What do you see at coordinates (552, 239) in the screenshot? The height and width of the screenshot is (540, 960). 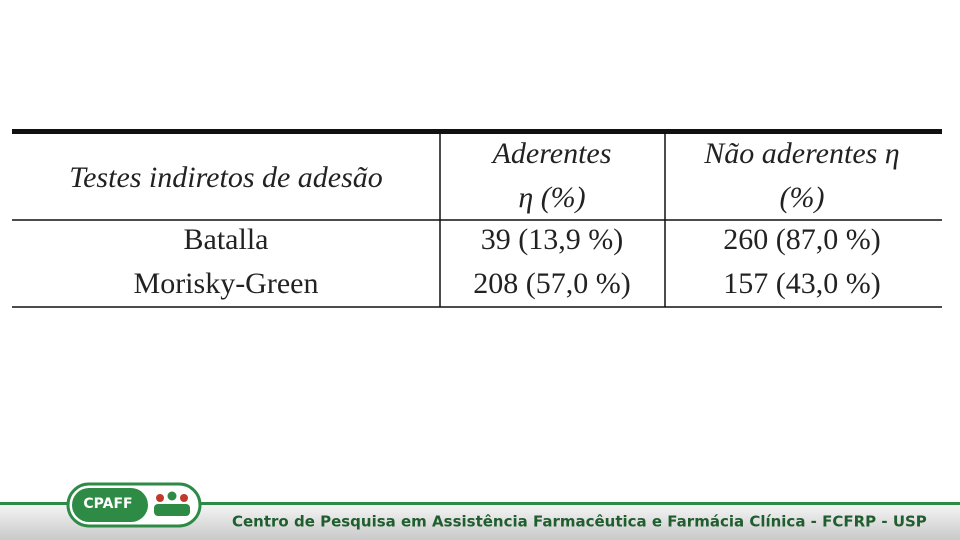 I see `table-cell: 39 (13,9 %)` at bounding box center [552, 239].